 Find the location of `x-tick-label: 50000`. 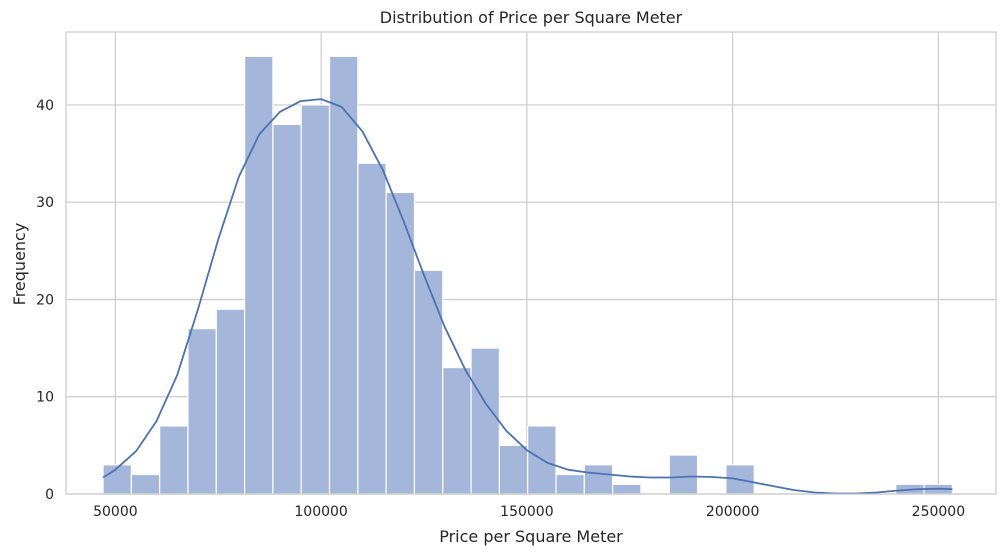

x-tick-label: 50000 is located at coordinates (115, 512).